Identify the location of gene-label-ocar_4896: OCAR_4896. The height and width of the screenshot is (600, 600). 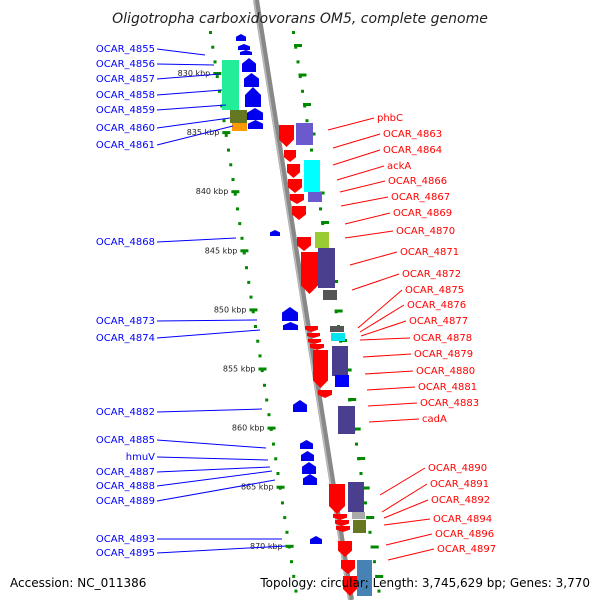
(464, 534).